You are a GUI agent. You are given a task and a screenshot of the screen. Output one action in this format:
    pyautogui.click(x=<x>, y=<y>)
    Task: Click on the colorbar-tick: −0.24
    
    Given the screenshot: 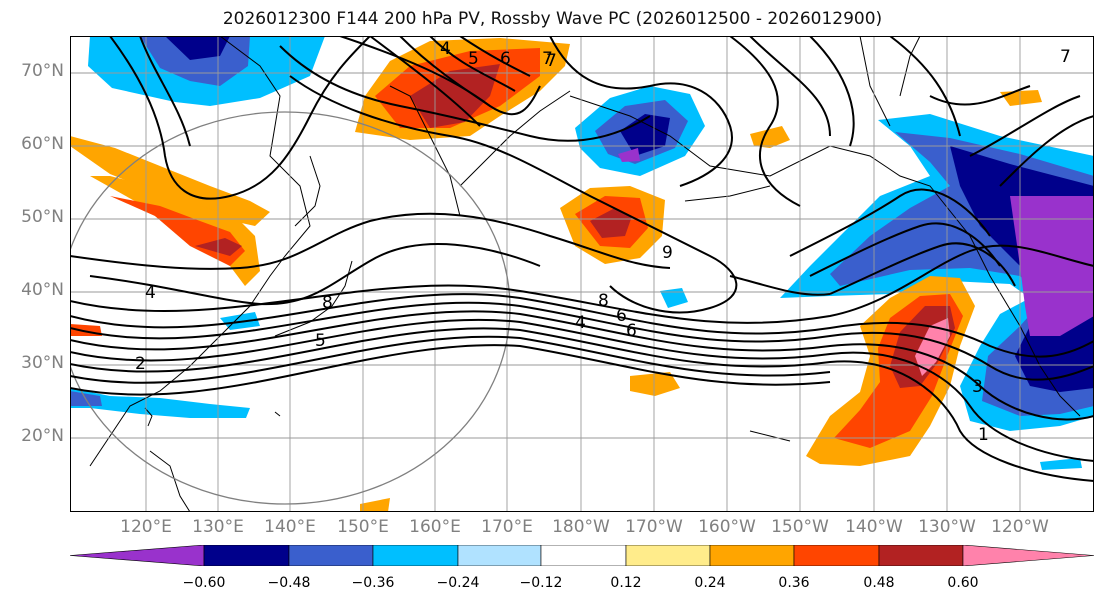 What is the action you would take?
    pyautogui.click(x=458, y=583)
    